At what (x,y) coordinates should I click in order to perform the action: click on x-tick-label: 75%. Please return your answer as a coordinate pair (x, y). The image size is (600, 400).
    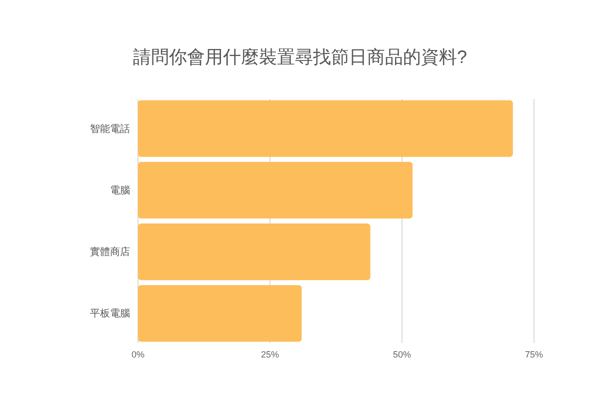
    Looking at the image, I should click on (534, 354).